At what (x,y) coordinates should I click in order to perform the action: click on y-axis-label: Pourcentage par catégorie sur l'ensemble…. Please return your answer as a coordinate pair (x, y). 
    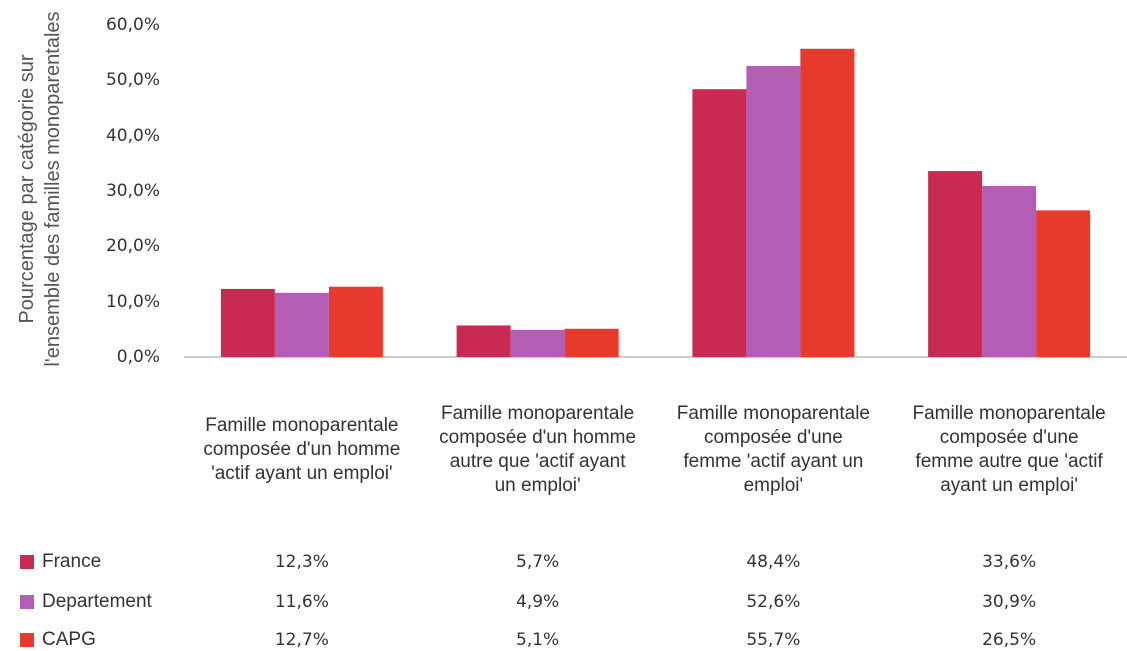
    Looking at the image, I should click on (40, 189).